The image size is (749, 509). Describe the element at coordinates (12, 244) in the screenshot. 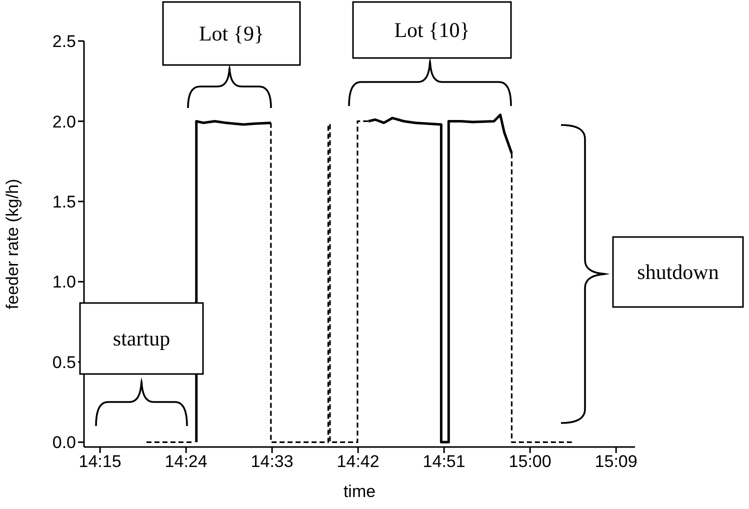

I see `y-axis-title: feeder rate (kg/h)` at that location.